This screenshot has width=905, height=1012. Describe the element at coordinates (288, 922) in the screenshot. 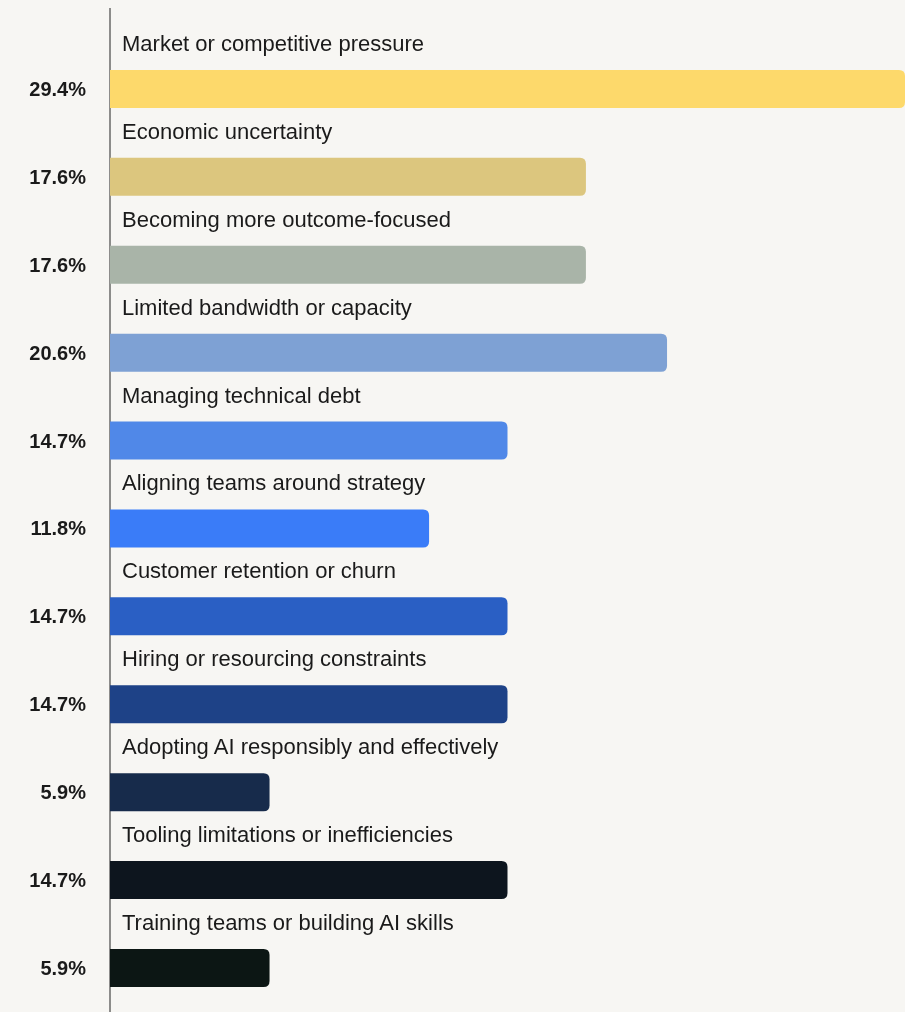

I see `y-tick-label: Training teams or building AI skills` at that location.